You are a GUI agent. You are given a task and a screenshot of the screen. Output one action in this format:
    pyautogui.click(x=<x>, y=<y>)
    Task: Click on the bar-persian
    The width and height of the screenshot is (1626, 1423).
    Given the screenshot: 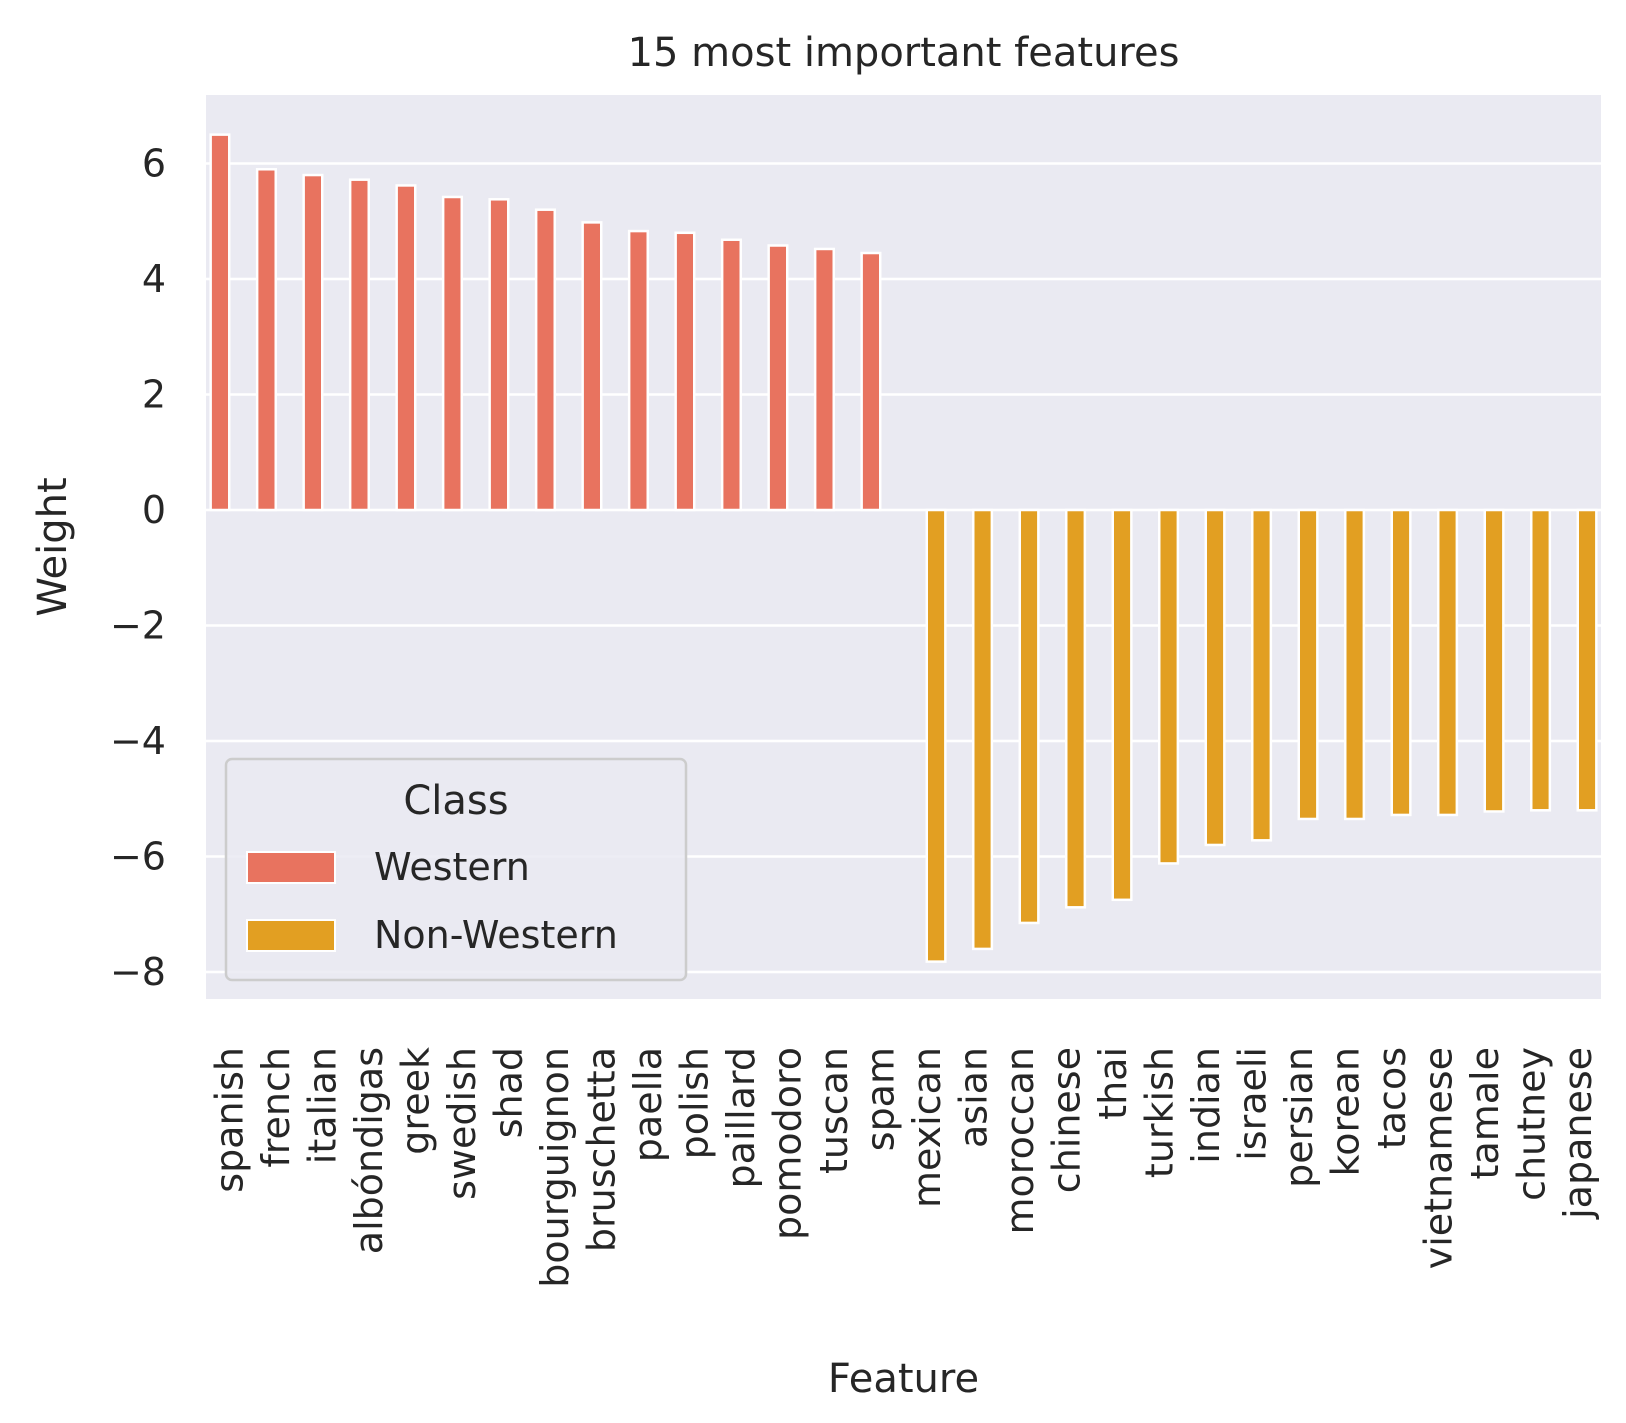 What is the action you would take?
    pyautogui.click(x=1308, y=664)
    